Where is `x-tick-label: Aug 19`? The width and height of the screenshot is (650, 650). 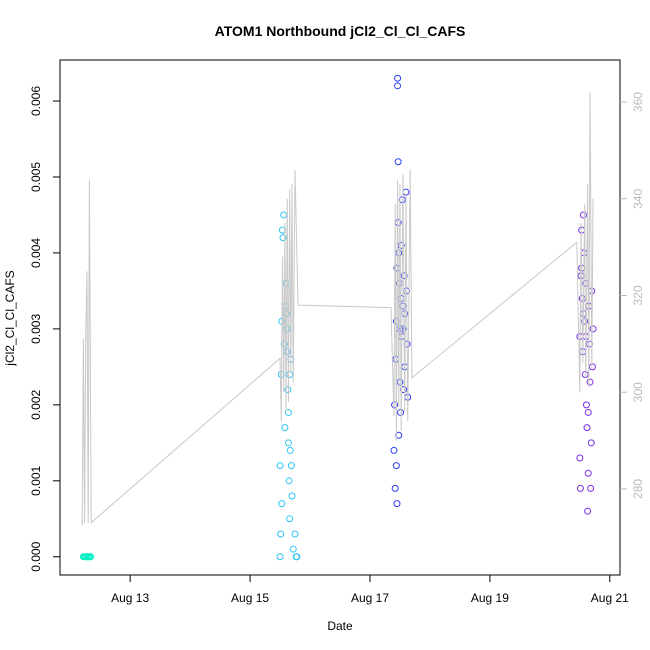
x-tick-label: Aug 19 is located at coordinates (490, 598).